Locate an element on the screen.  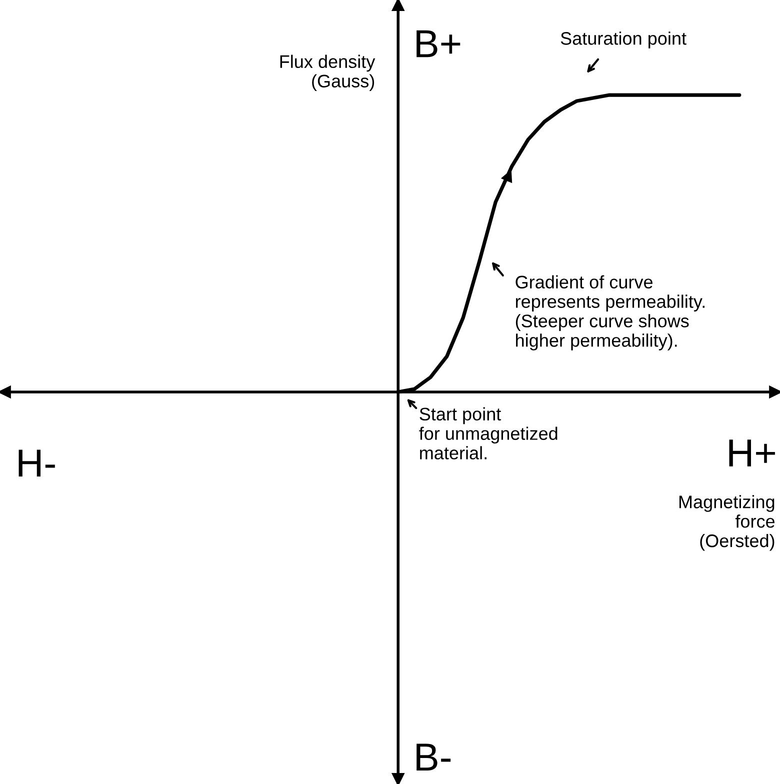
text: H- is located at coordinates (36, 463).